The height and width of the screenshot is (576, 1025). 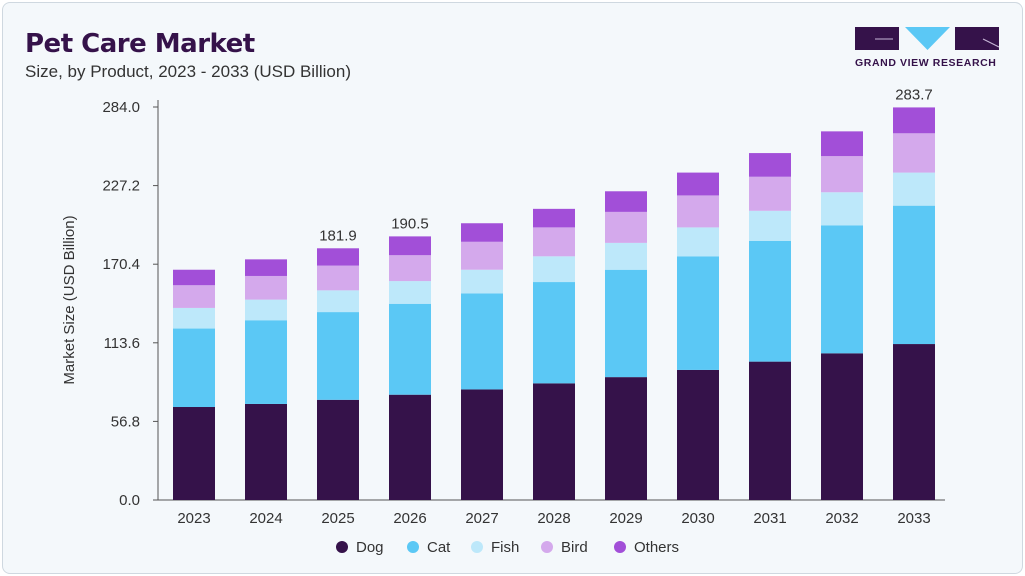 I want to click on legend-marker-fish, so click(x=477, y=547).